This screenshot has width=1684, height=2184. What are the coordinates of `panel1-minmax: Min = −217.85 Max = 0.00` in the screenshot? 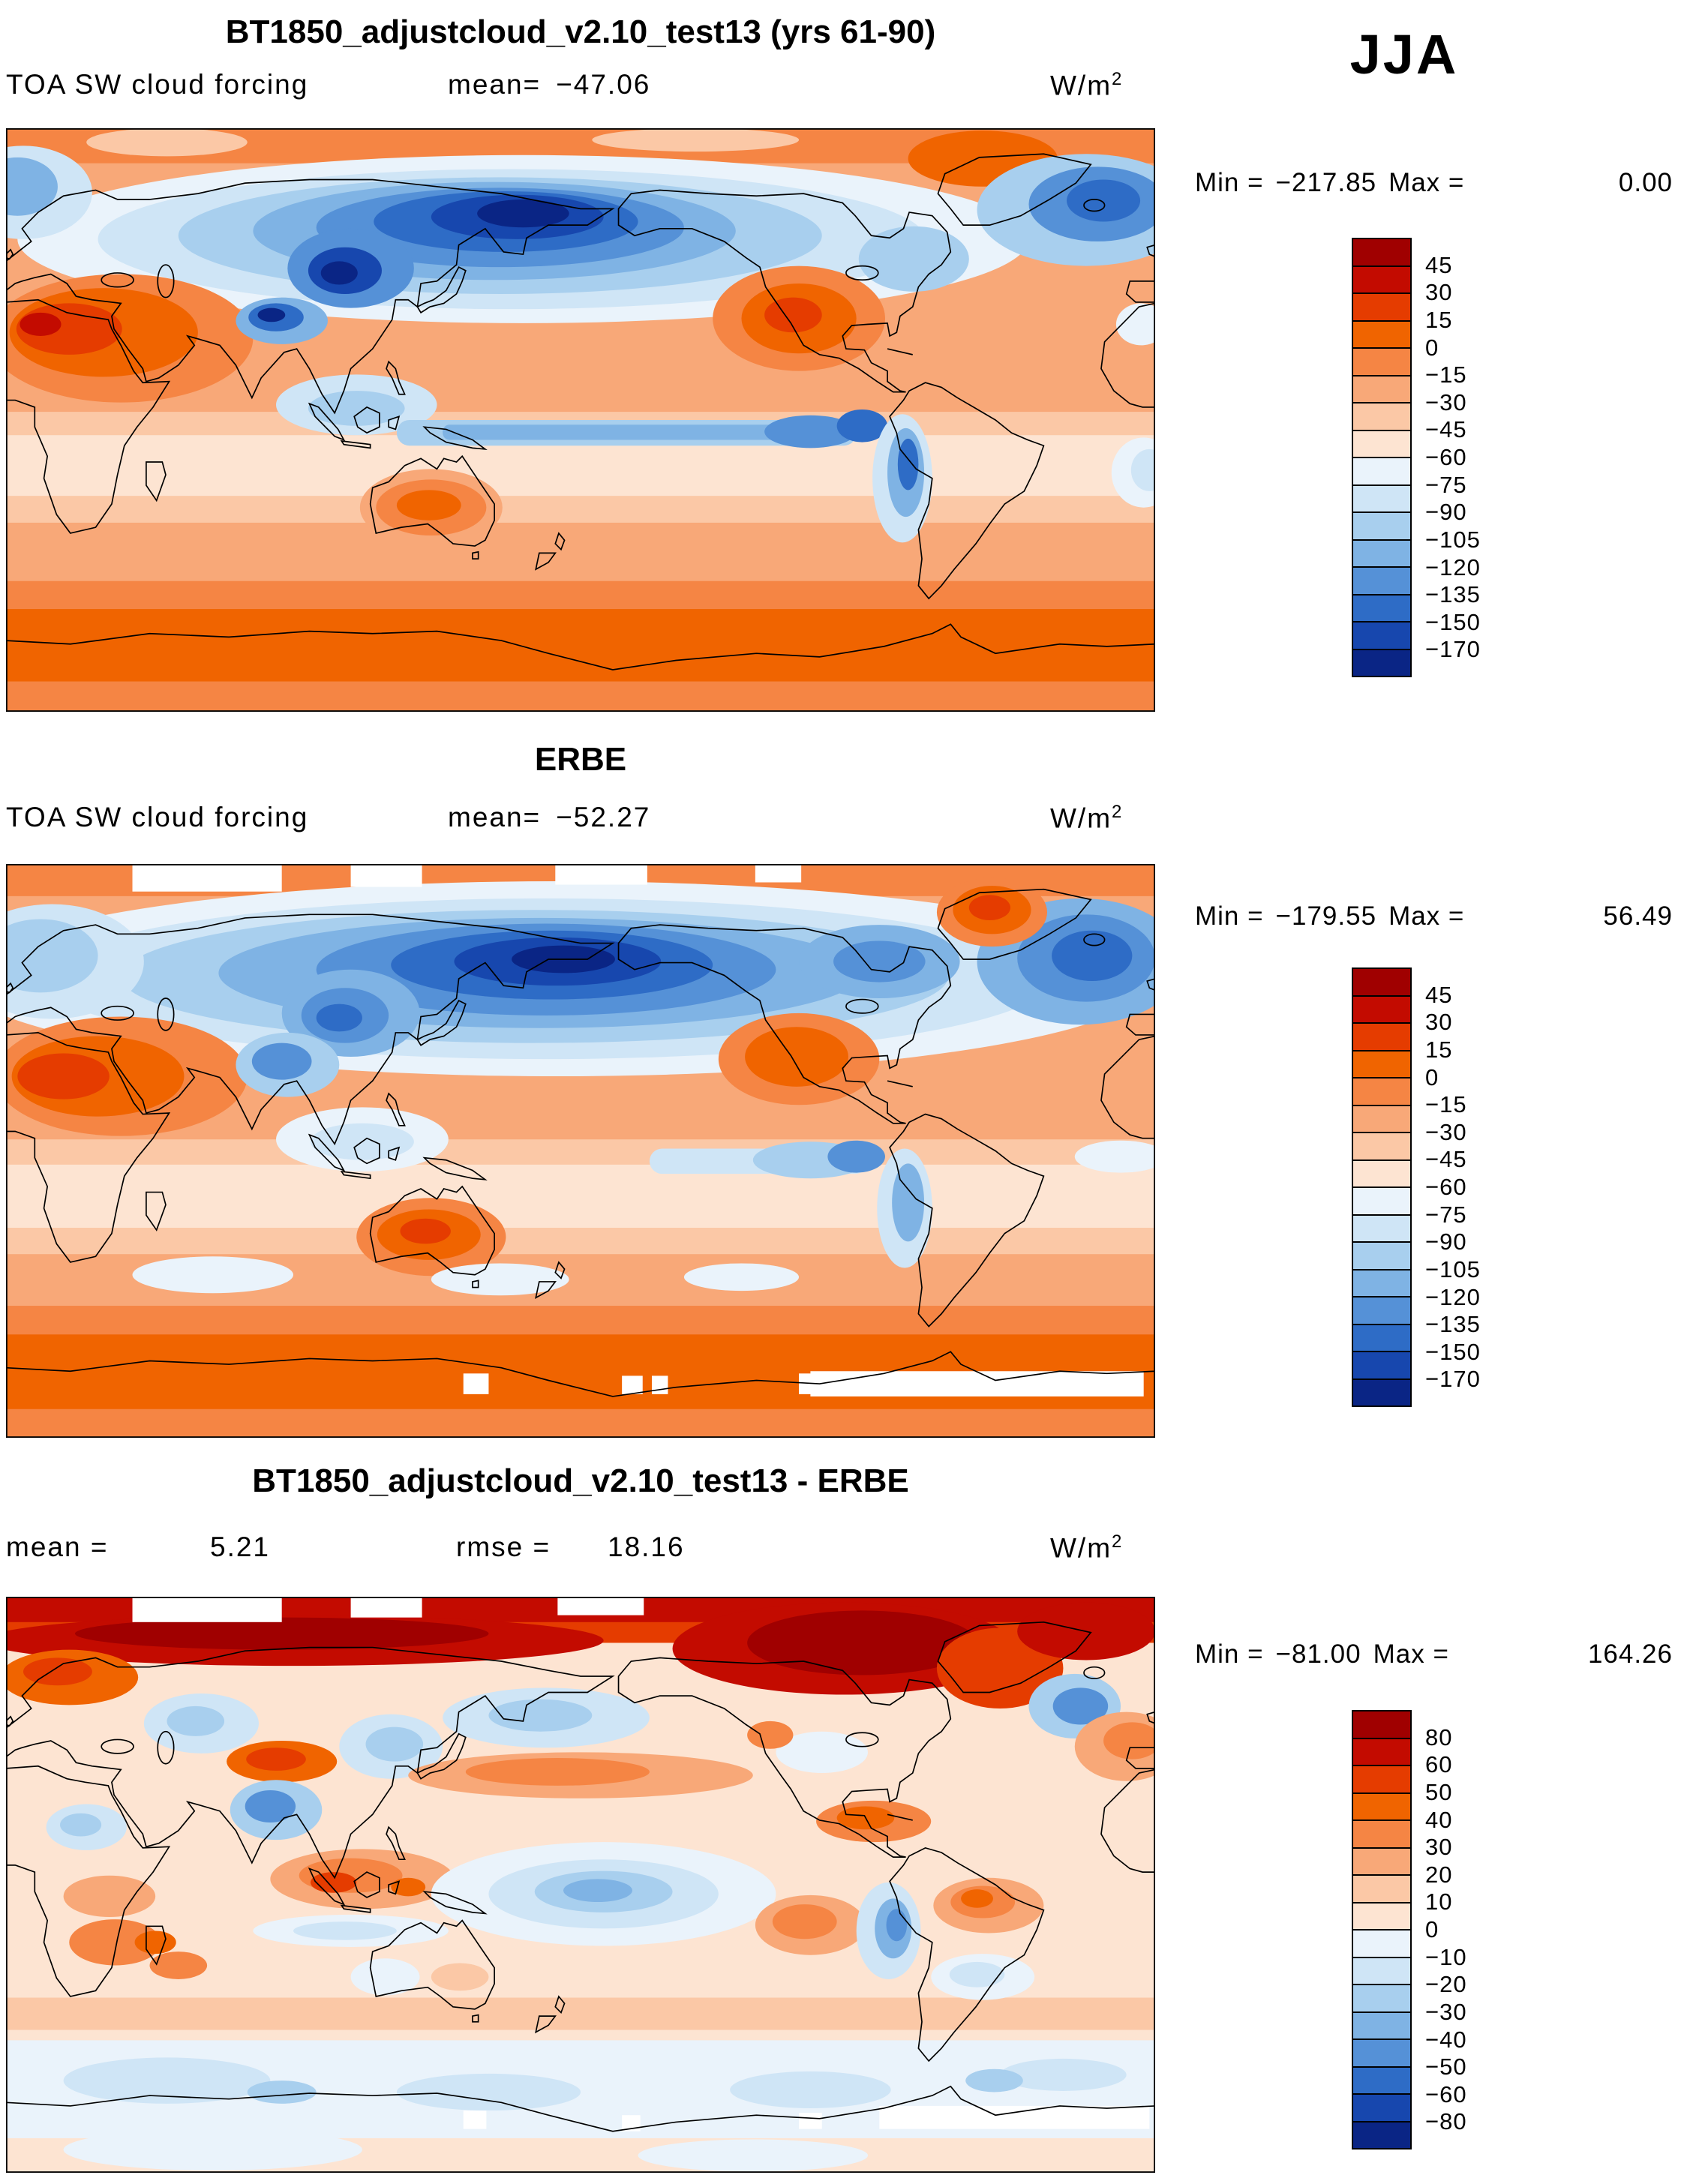 It's located at (1434, 183).